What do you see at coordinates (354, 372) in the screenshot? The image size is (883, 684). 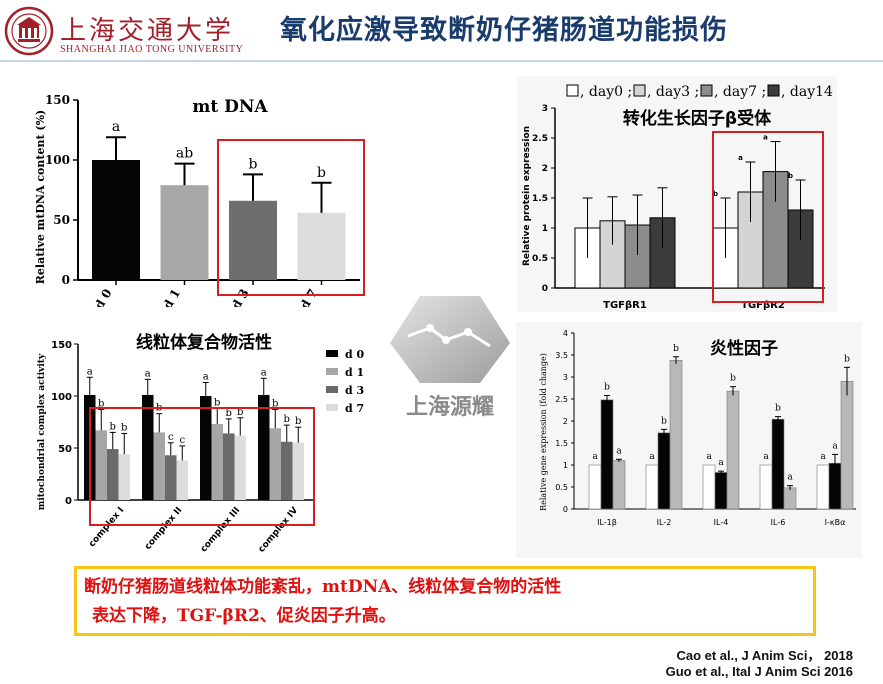 I see `legend-label: d 1` at bounding box center [354, 372].